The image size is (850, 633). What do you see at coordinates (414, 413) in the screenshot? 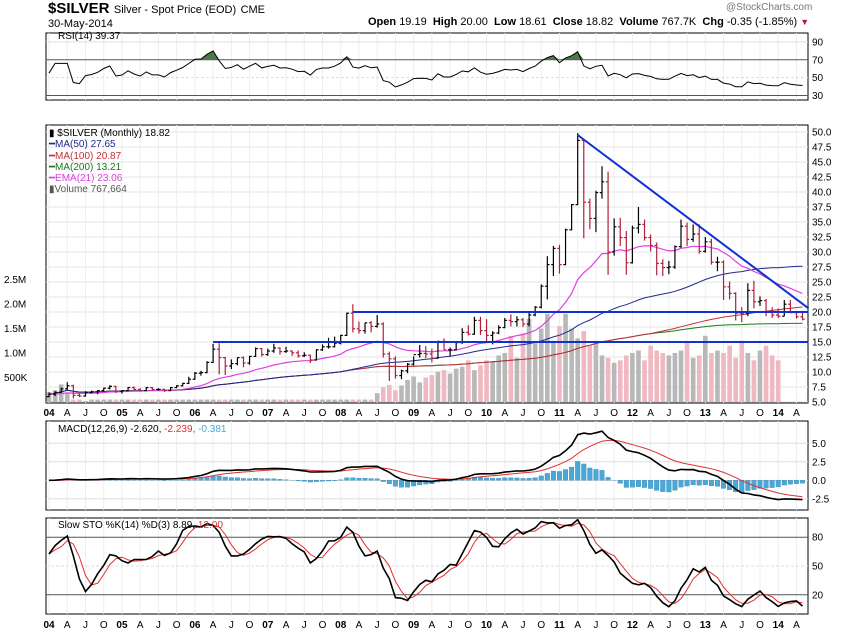
I see `x-axis-label: 09` at bounding box center [414, 413].